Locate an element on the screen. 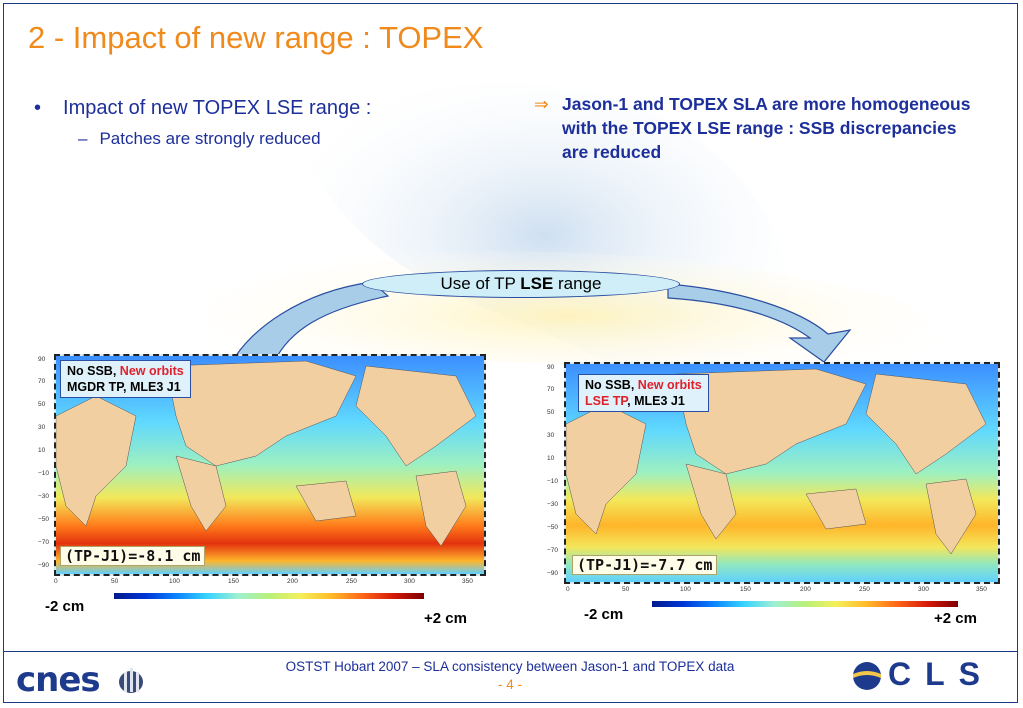 The height and width of the screenshot is (708, 1023). left-map-y-axis: 90 70 50 30 10 −10 −30 −50 −70 −90 is located at coordinates (45, 466).